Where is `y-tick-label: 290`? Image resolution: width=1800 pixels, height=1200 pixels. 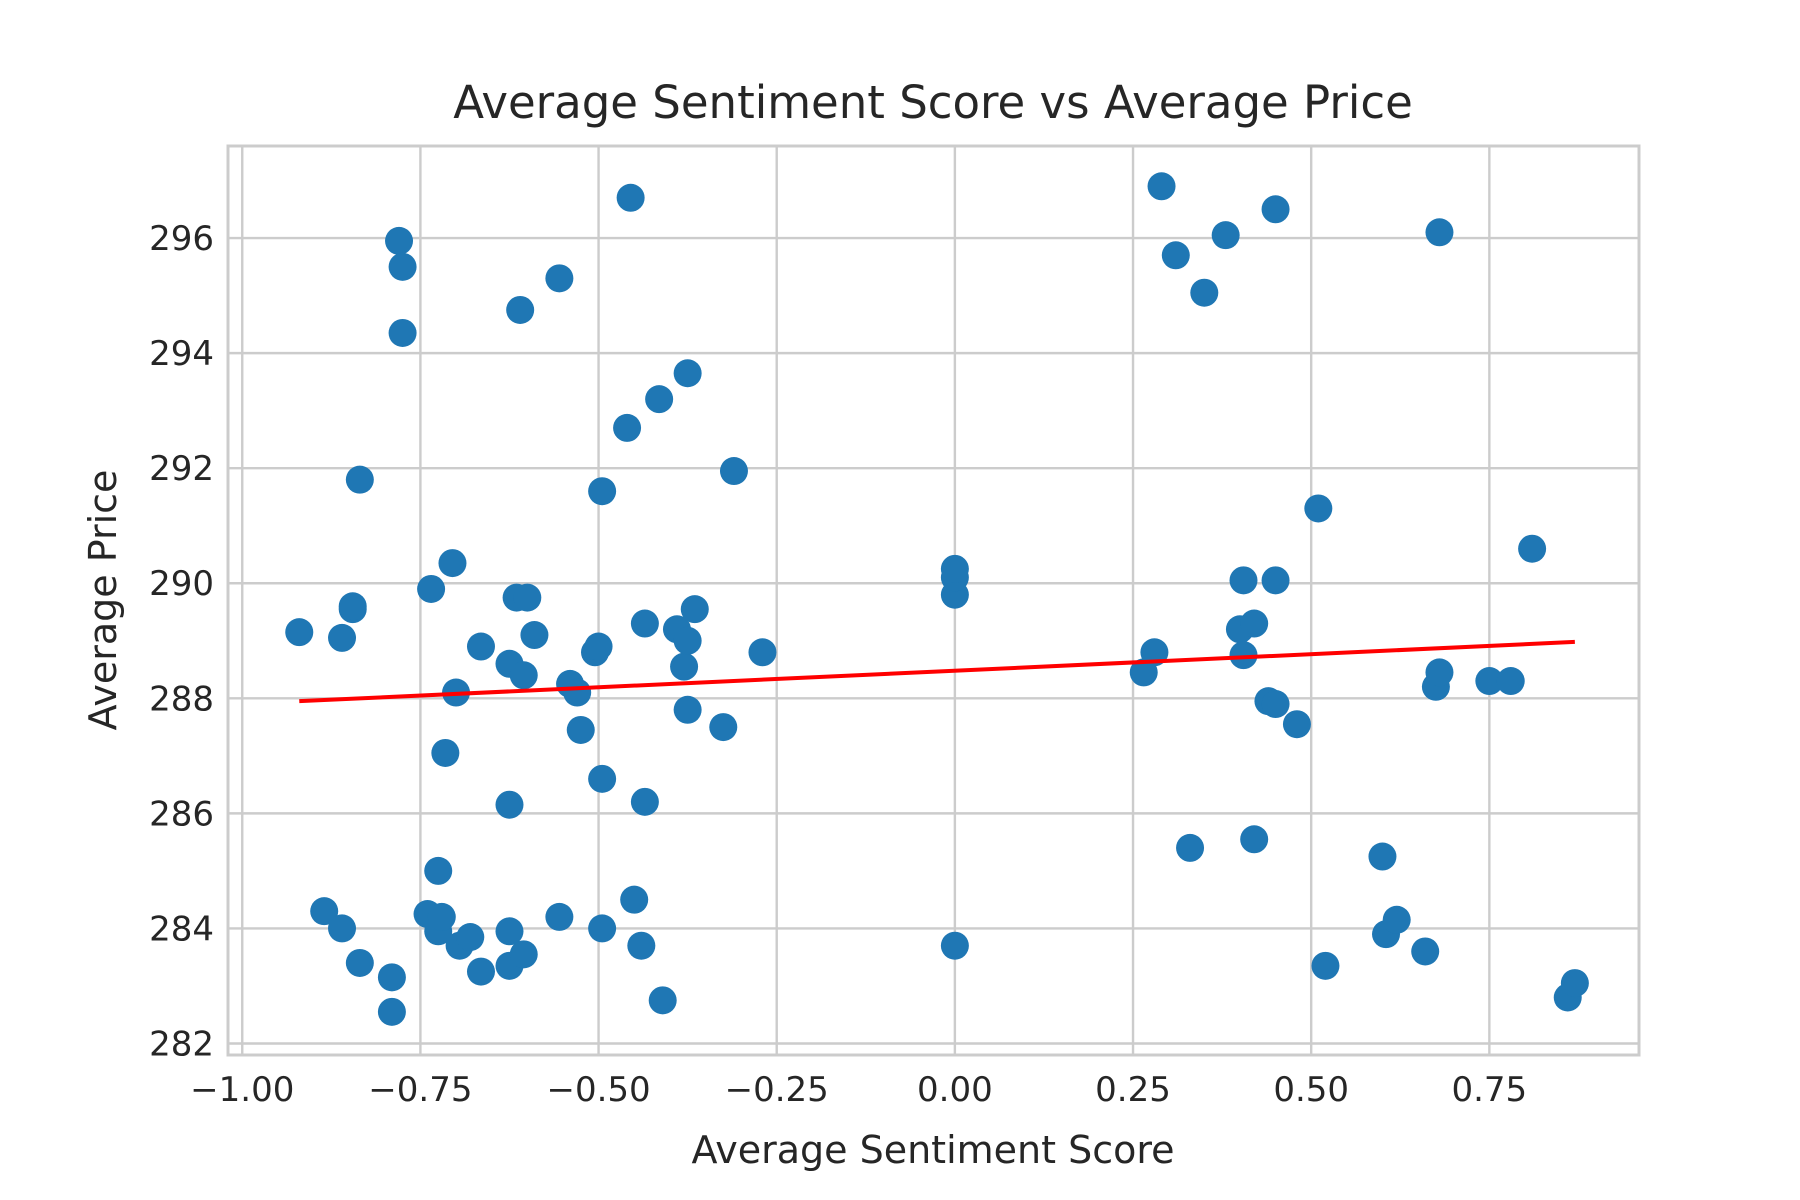 y-tick-label: 290 is located at coordinates (181, 584).